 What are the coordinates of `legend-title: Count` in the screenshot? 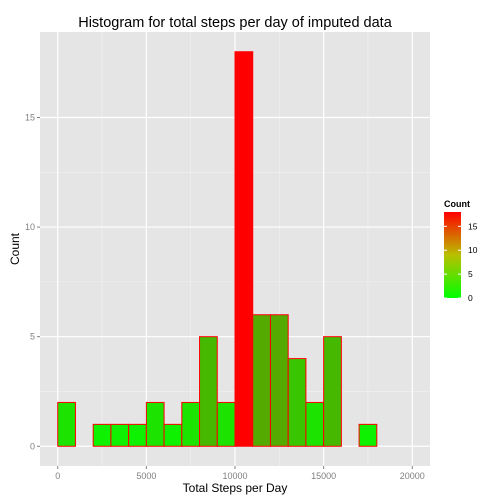 It's located at (457, 204).